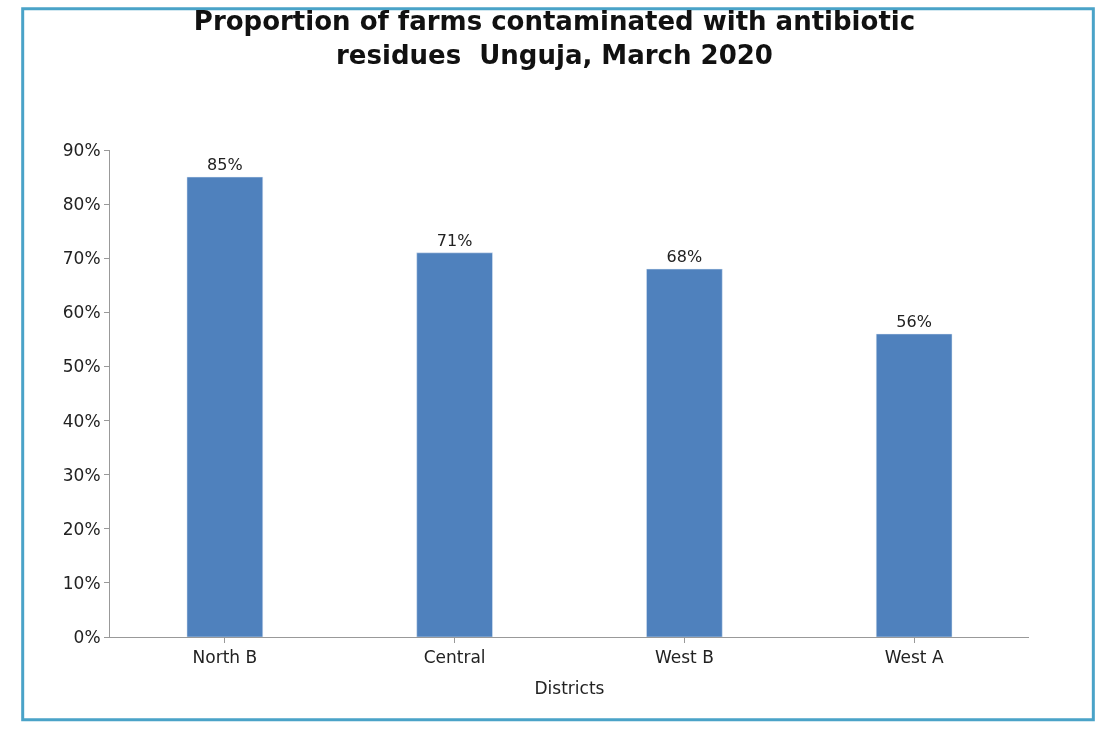 The height and width of the screenshot is (747, 1109). I want to click on x-axis-title: Districts, so click(569, 687).